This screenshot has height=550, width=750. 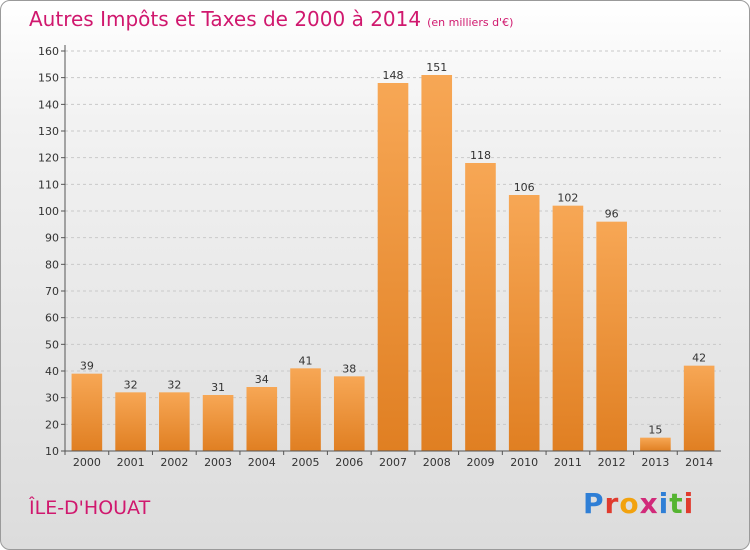 What do you see at coordinates (699, 358) in the screenshot?
I see `bar-value-label: 42` at bounding box center [699, 358].